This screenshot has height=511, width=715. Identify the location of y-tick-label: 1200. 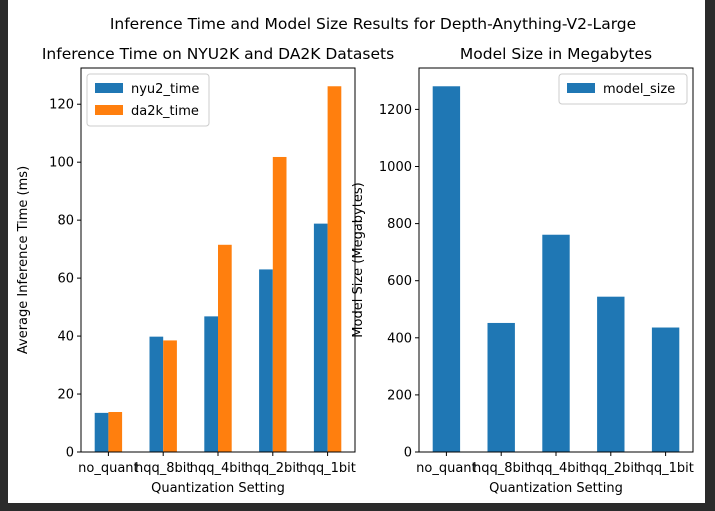
(395, 110).